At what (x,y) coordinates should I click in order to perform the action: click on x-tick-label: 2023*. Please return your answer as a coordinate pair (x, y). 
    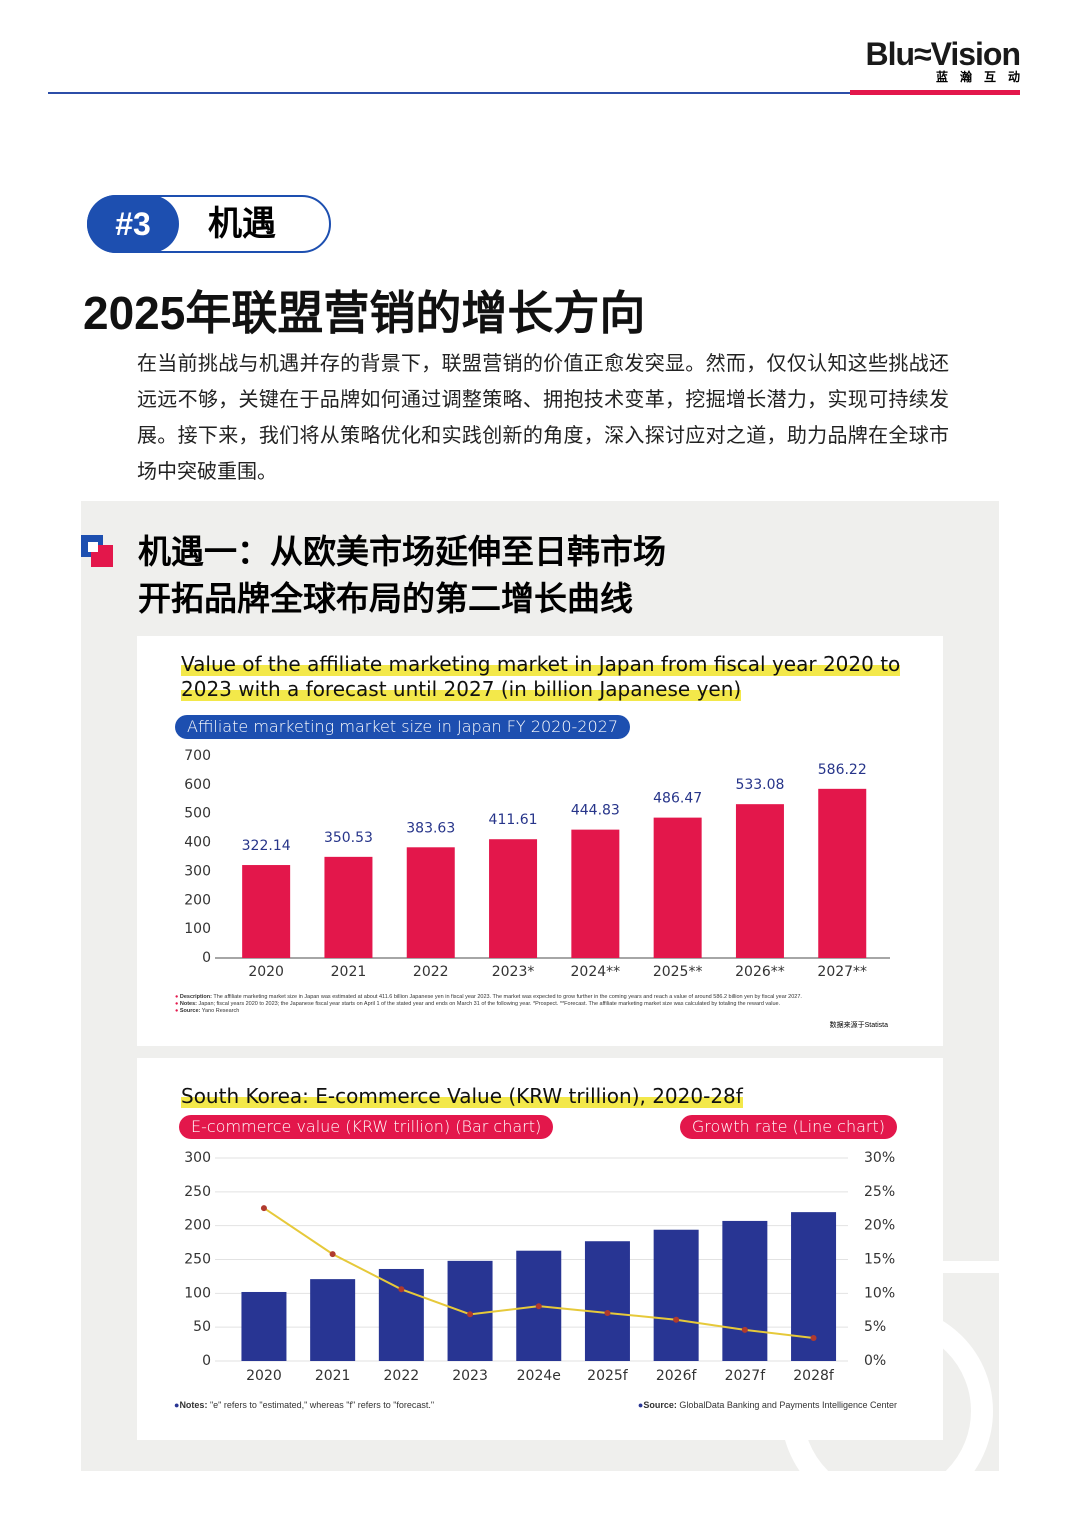
    Looking at the image, I should click on (513, 972).